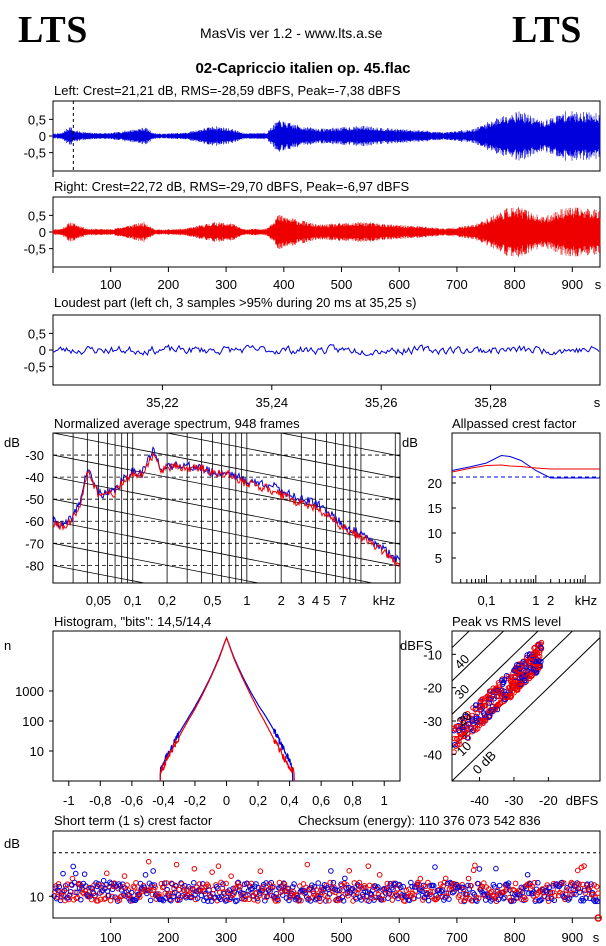 The height and width of the screenshot is (946, 606). What do you see at coordinates (582, 800) in the screenshot?
I see `peak-rms-xlabel: dBFS` at bounding box center [582, 800].